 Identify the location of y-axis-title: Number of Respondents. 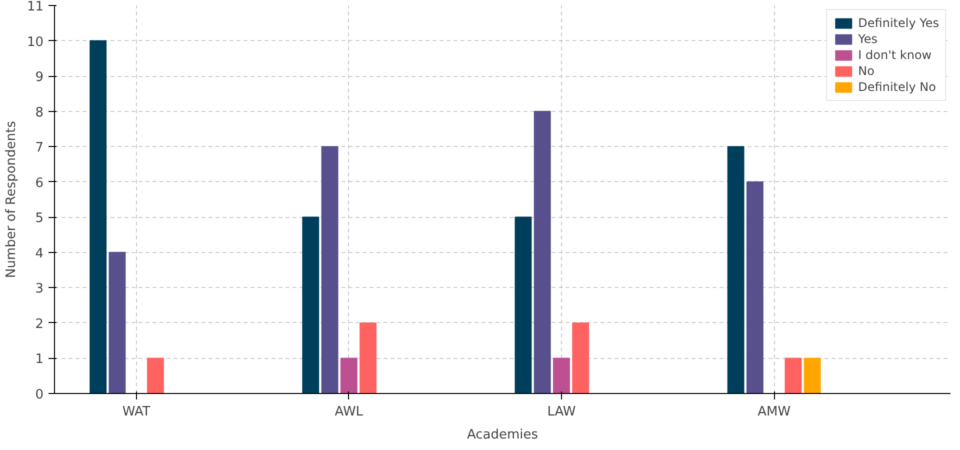
(11, 199).